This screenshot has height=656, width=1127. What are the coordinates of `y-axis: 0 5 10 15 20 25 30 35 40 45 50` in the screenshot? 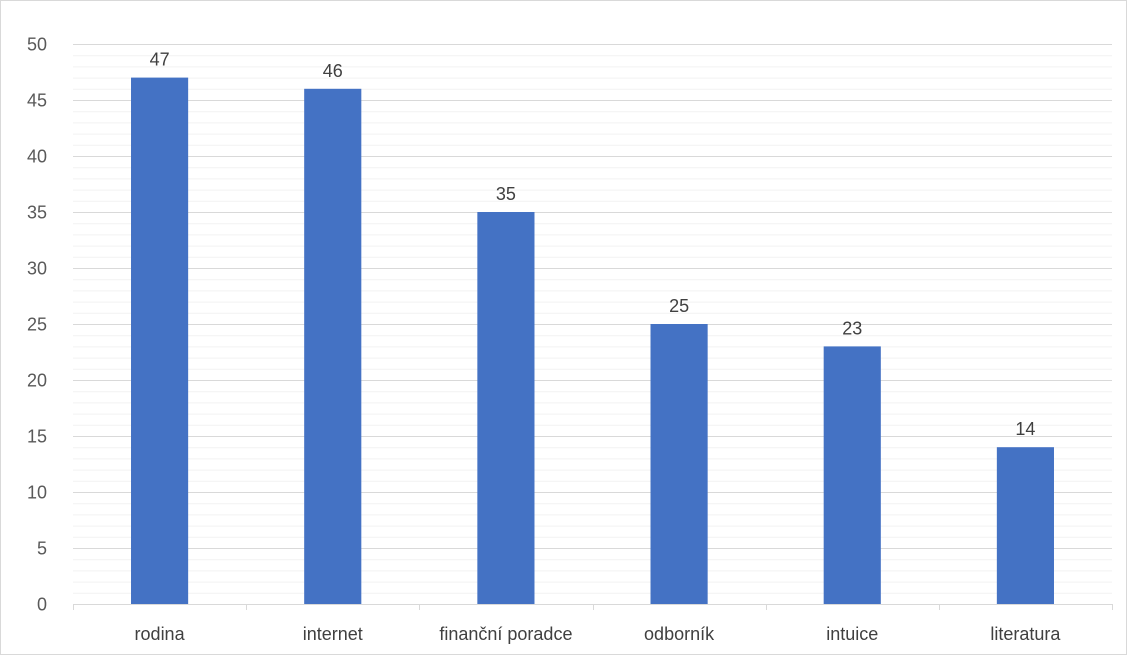 It's located at (37, 325).